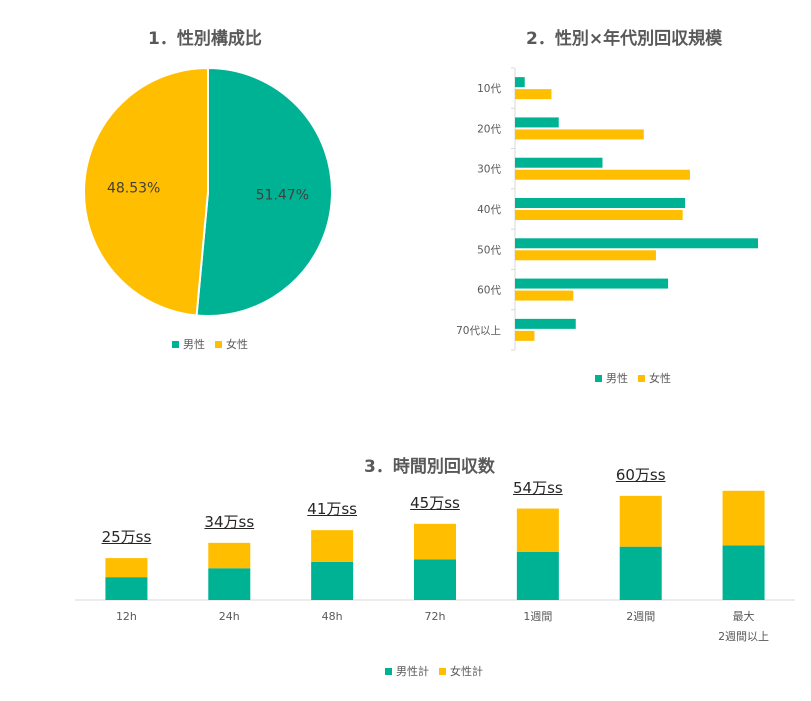 This screenshot has width=811, height=701. Describe the element at coordinates (194, 344) in the screenshot. I see `pie-legend-male-label: 男性` at that location.